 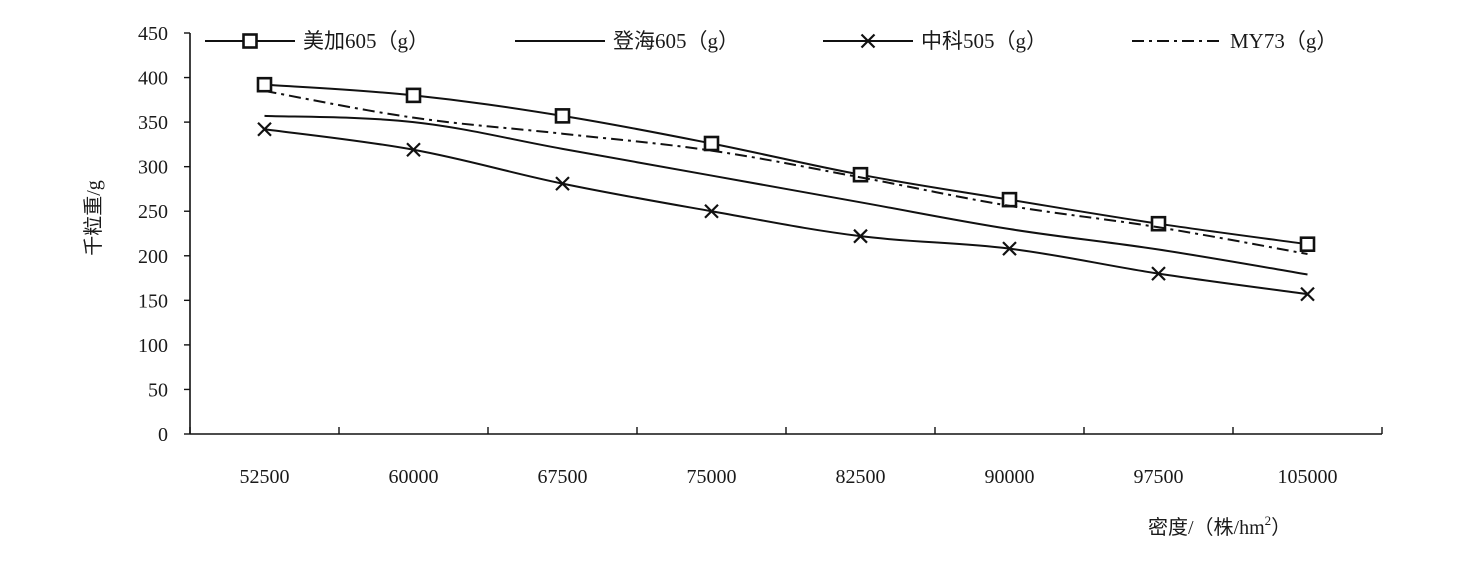 What do you see at coordinates (563, 477) in the screenshot?
I see `x-tick-label: 67500` at bounding box center [563, 477].